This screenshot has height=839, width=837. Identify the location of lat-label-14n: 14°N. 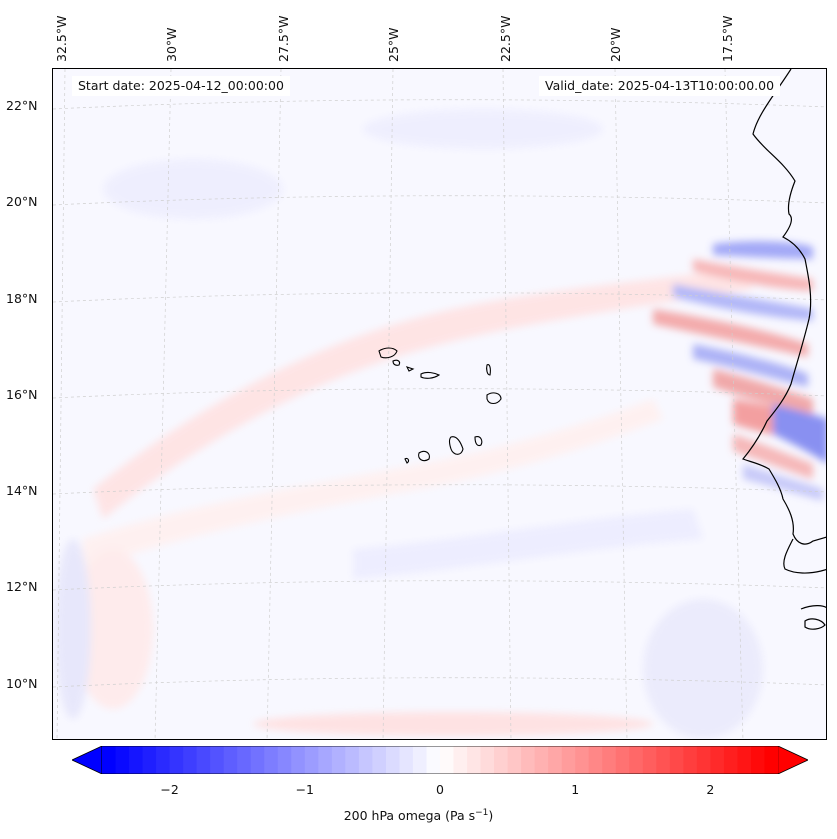
(22, 490).